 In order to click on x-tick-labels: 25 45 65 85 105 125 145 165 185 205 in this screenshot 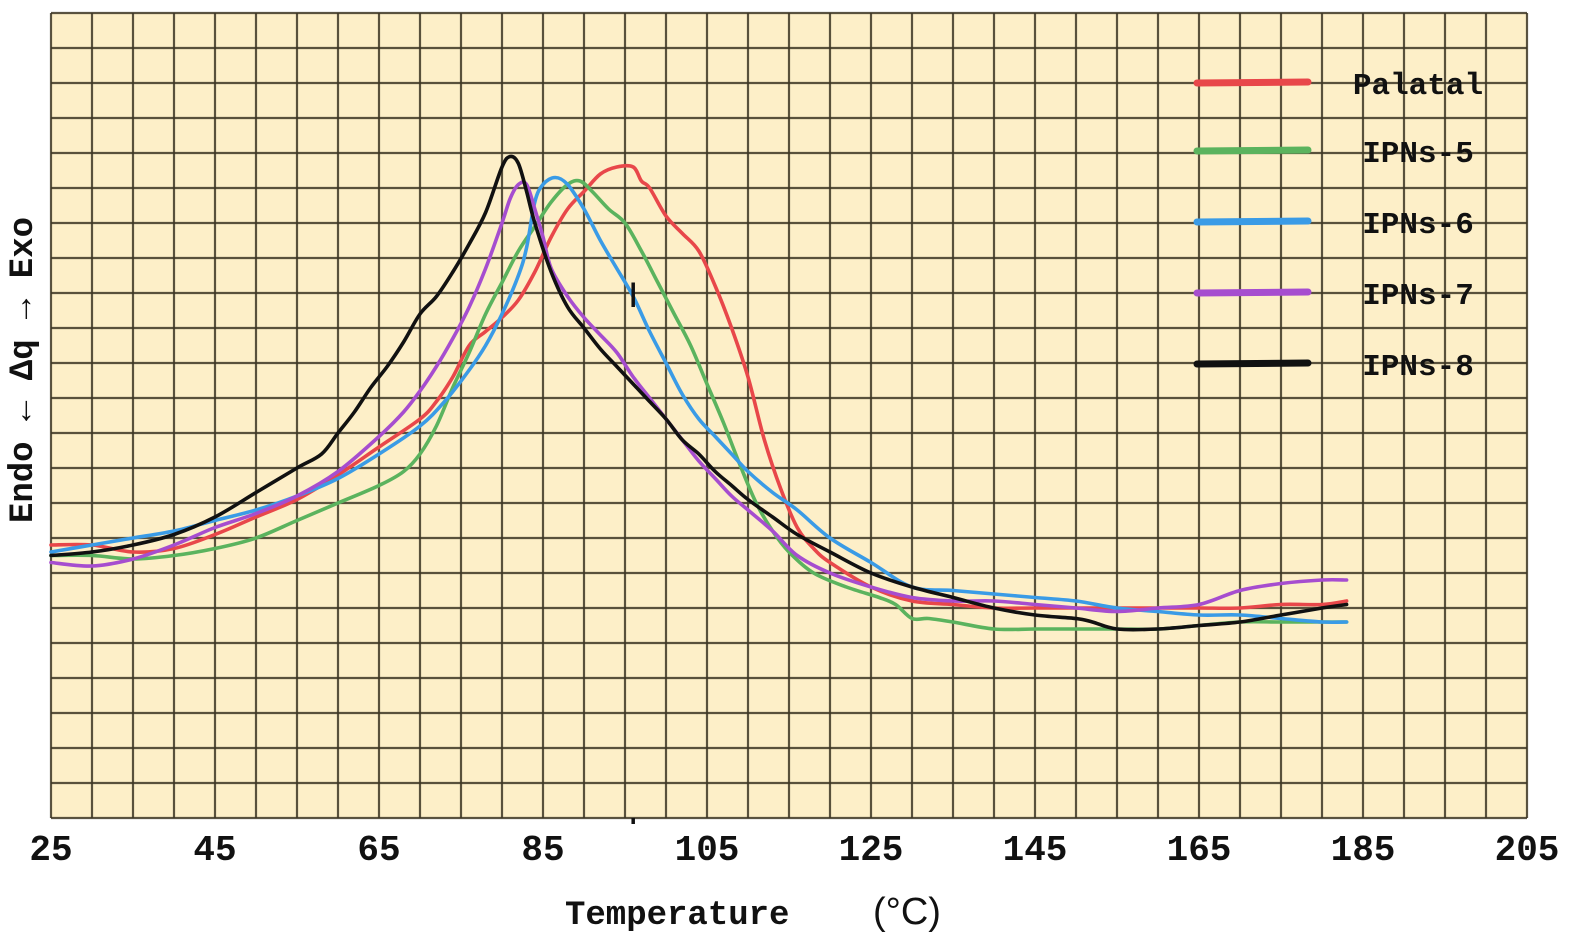, I will do `click(794, 850)`.